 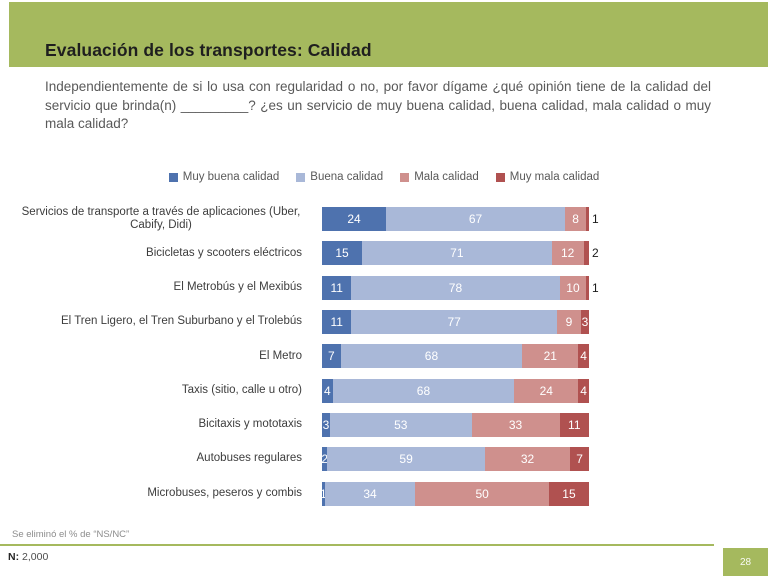 I want to click on legend-item-muy-mala: Muy mala calidad, so click(x=547, y=177).